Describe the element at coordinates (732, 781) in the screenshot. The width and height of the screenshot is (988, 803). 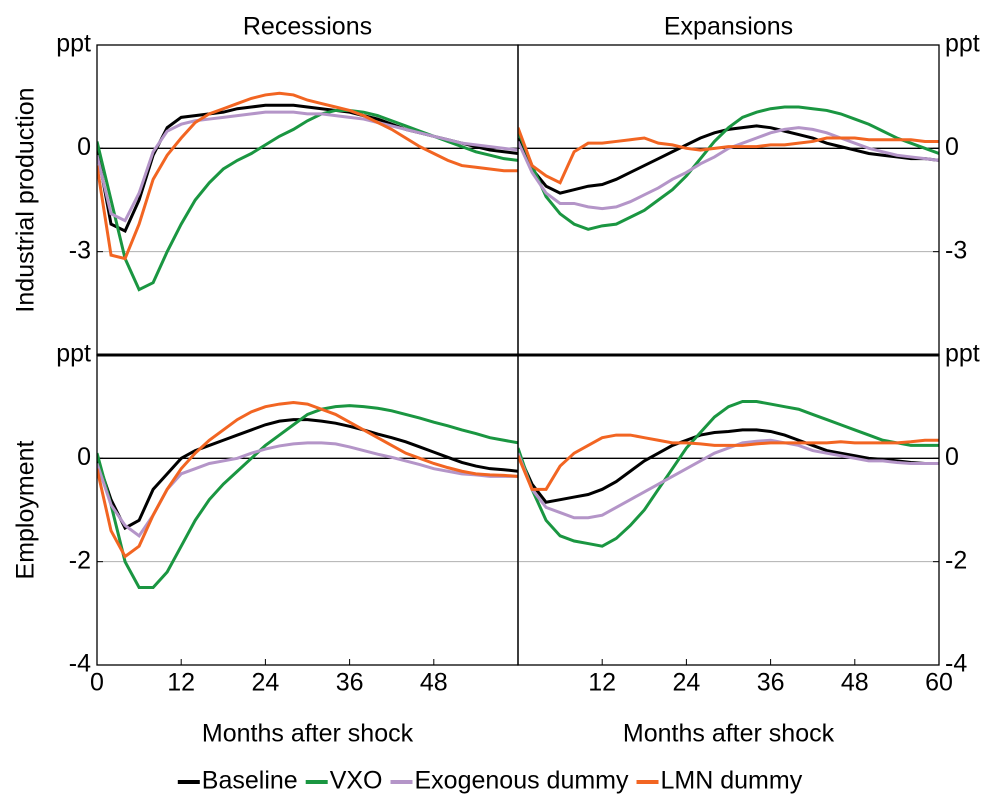
I see `legend-label: LMN dummy` at that location.